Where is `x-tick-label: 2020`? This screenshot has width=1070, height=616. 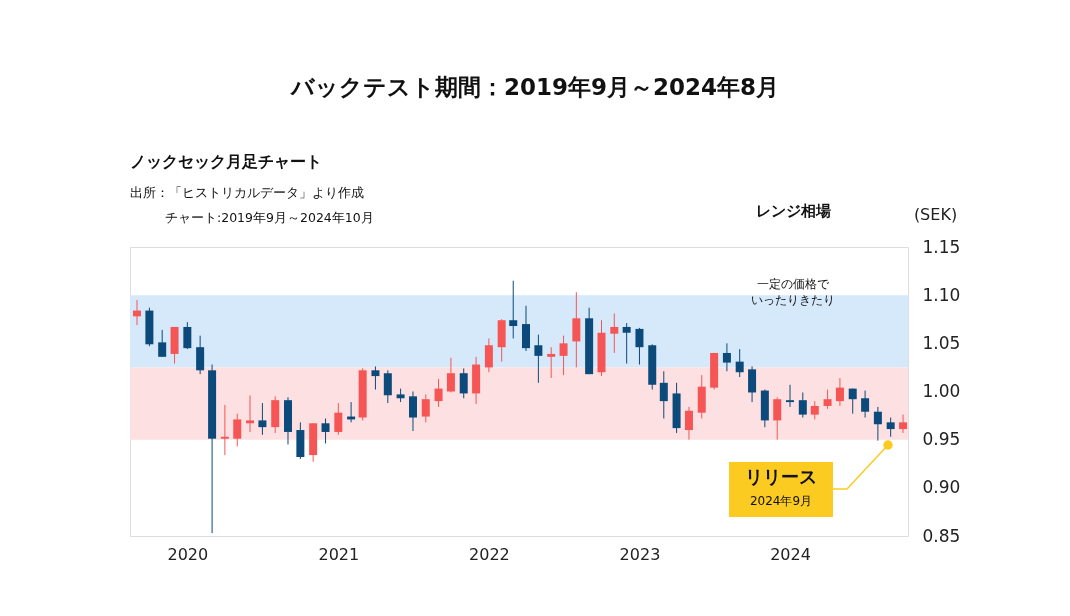
x-tick-label: 2020 is located at coordinates (188, 554).